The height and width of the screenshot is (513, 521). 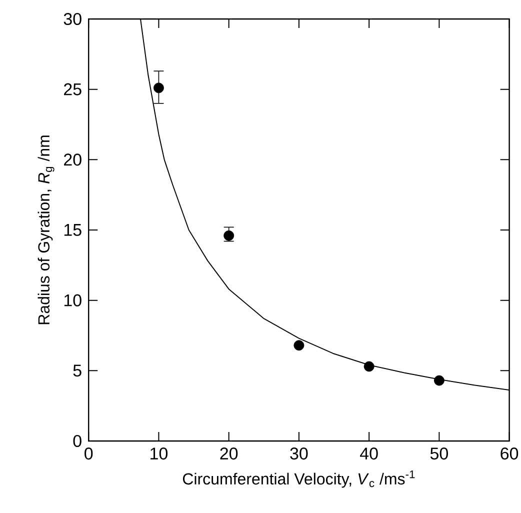 I want to click on x-tick-label: 20, so click(x=229, y=454).